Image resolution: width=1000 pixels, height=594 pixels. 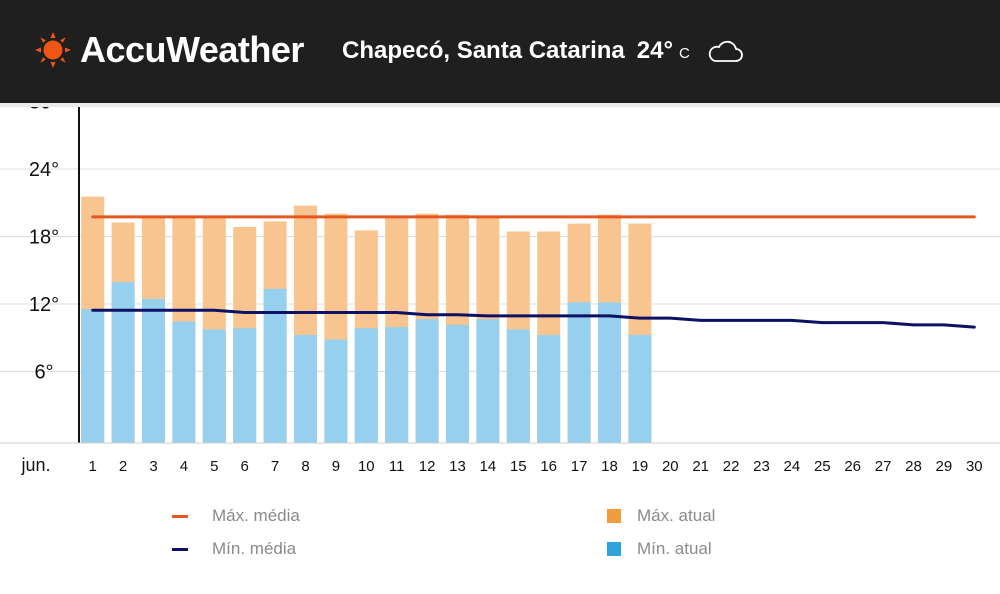 What do you see at coordinates (488, 466) in the screenshot?
I see `x-tick-label-14: 14` at bounding box center [488, 466].